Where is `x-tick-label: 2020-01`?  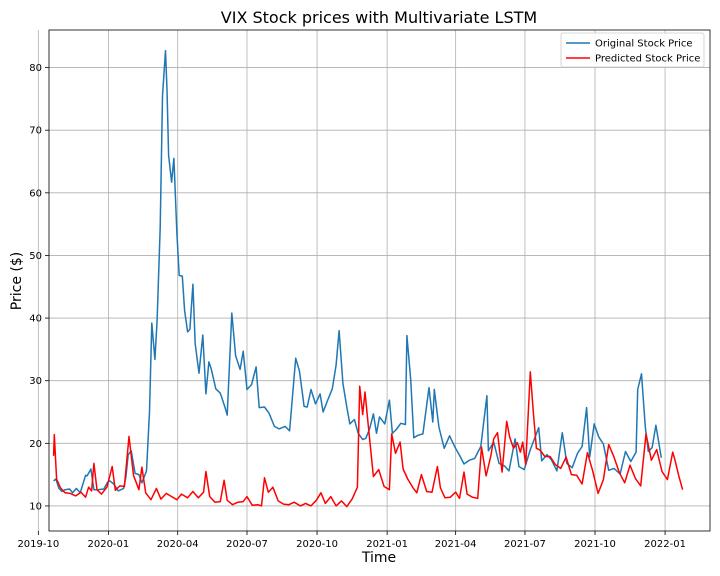 x-tick-label: 2020-01 is located at coordinates (109, 544).